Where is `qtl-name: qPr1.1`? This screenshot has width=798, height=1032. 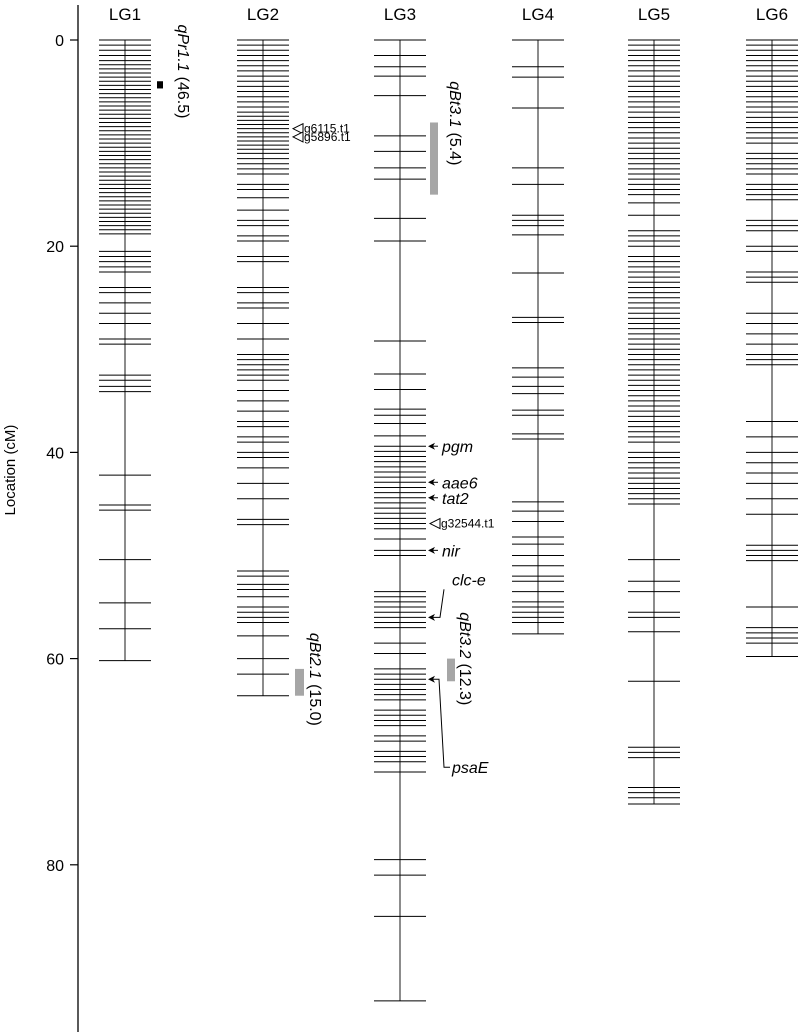 qtl-name: qPr1.1 is located at coordinates (182, 48).